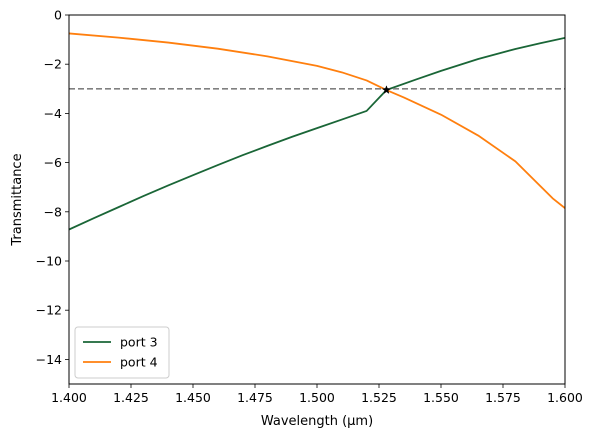 The height and width of the screenshot is (438, 594). Describe the element at coordinates (69, 397) in the screenshot. I see `x-tick-label: 1.400` at that location.